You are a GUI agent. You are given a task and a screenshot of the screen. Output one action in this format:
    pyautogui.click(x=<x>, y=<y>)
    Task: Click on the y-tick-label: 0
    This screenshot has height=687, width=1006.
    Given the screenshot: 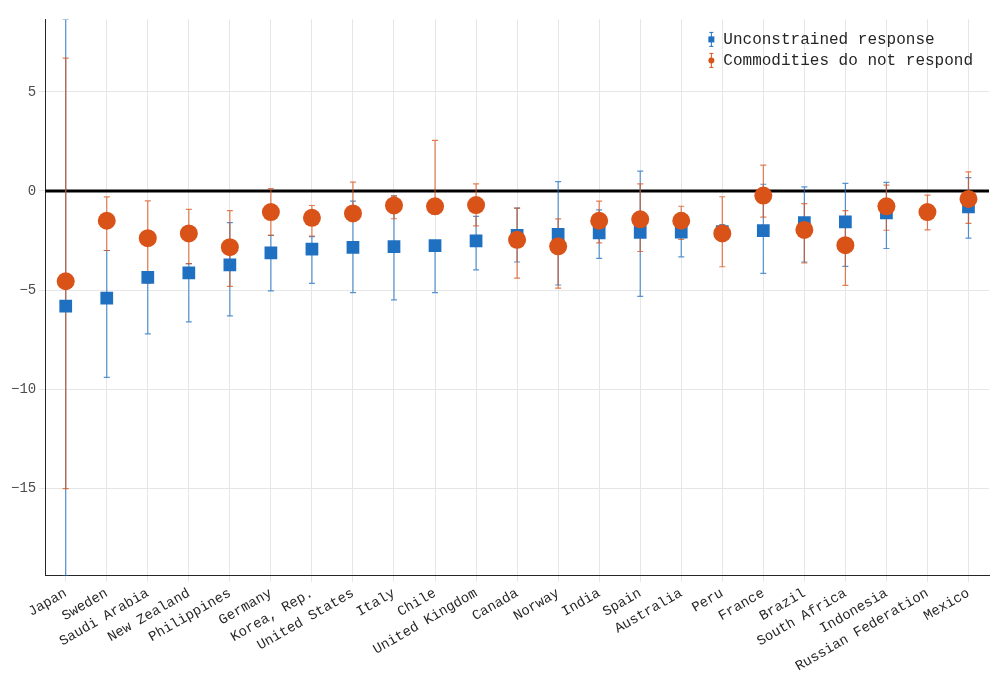 What is the action you would take?
    pyautogui.click(x=32, y=190)
    